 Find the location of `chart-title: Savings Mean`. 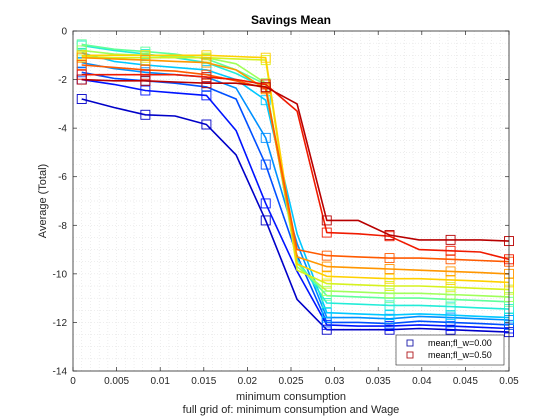

chart-title: Savings Mean is located at coordinates (291, 20).